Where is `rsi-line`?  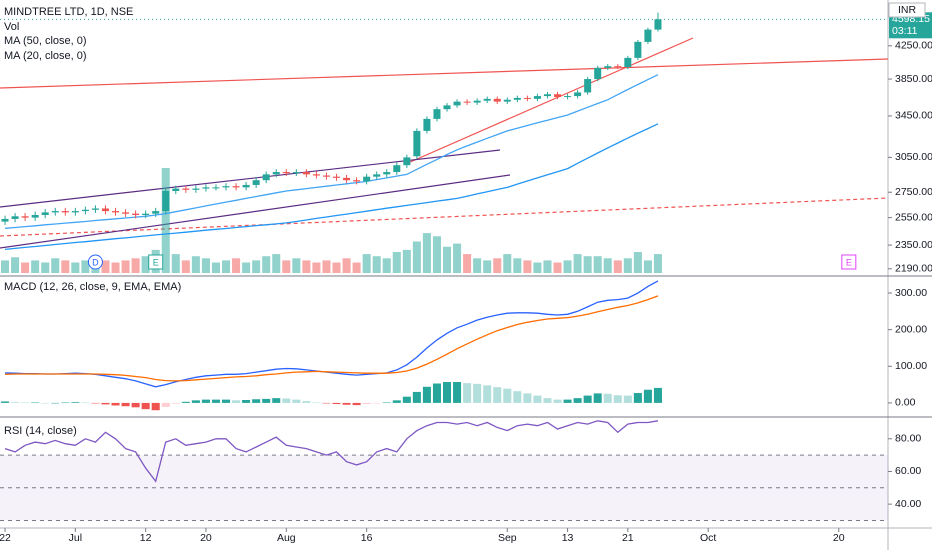 rsi-line is located at coordinates (331, 451).